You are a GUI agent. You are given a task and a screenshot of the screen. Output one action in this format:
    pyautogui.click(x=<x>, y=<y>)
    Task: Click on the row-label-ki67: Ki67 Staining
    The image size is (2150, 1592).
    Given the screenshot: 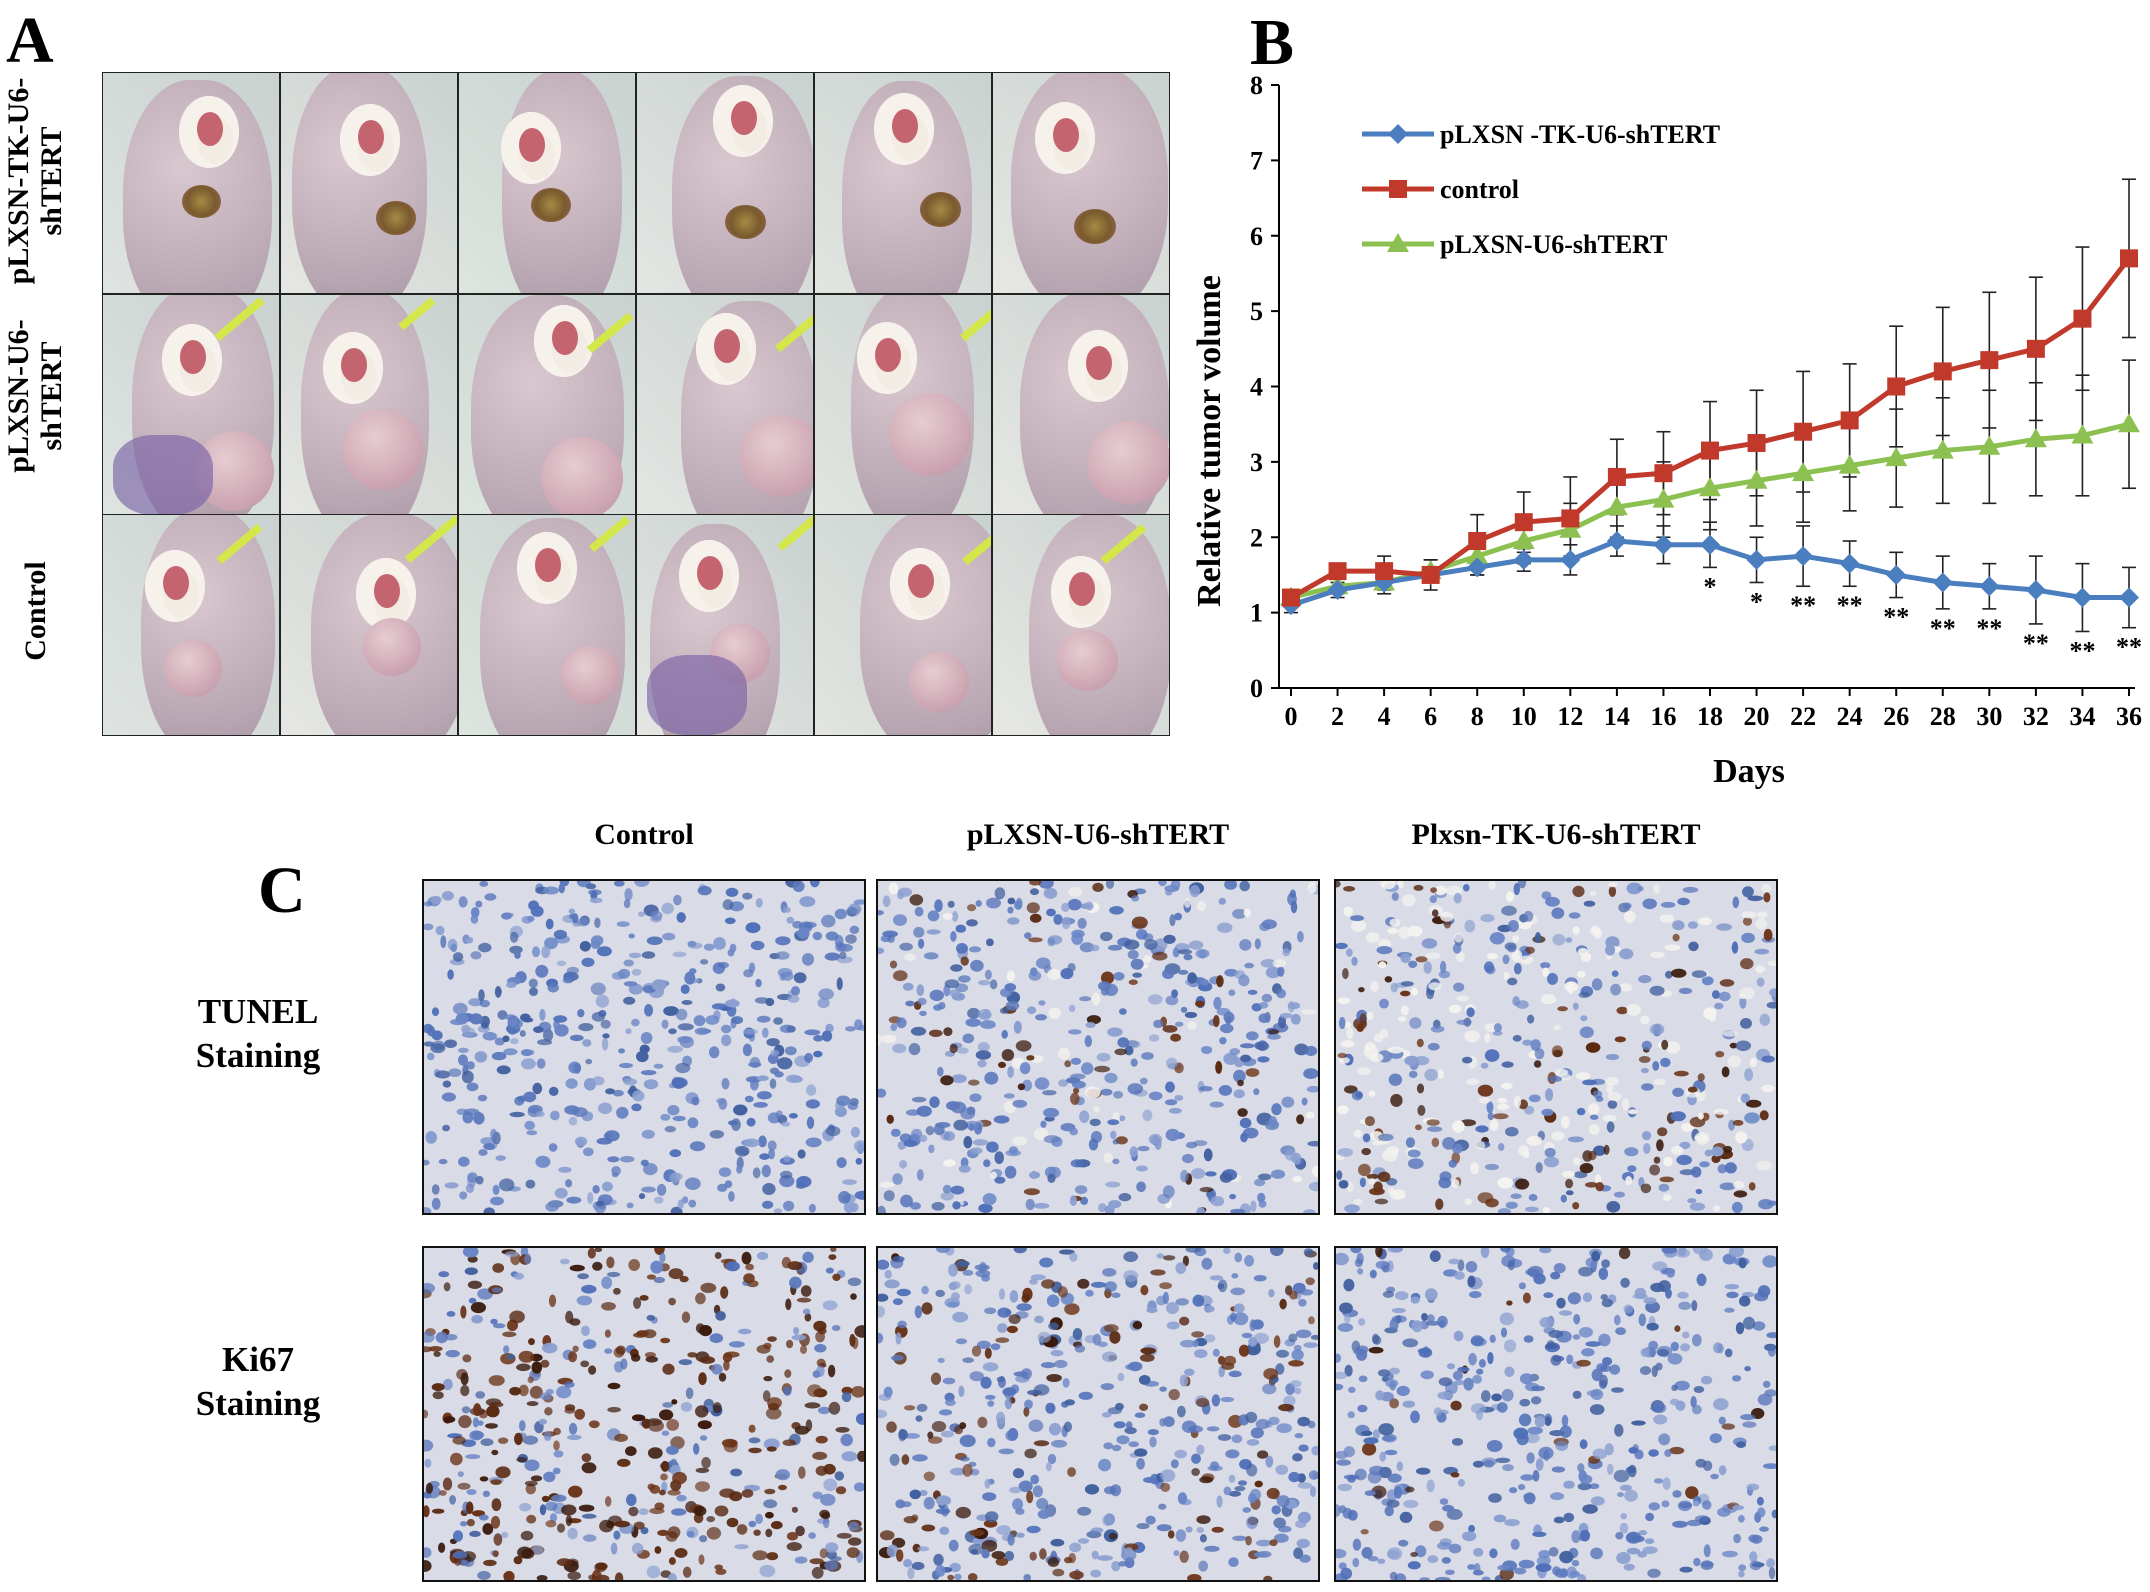 What is the action you would take?
    pyautogui.click(x=258, y=1382)
    